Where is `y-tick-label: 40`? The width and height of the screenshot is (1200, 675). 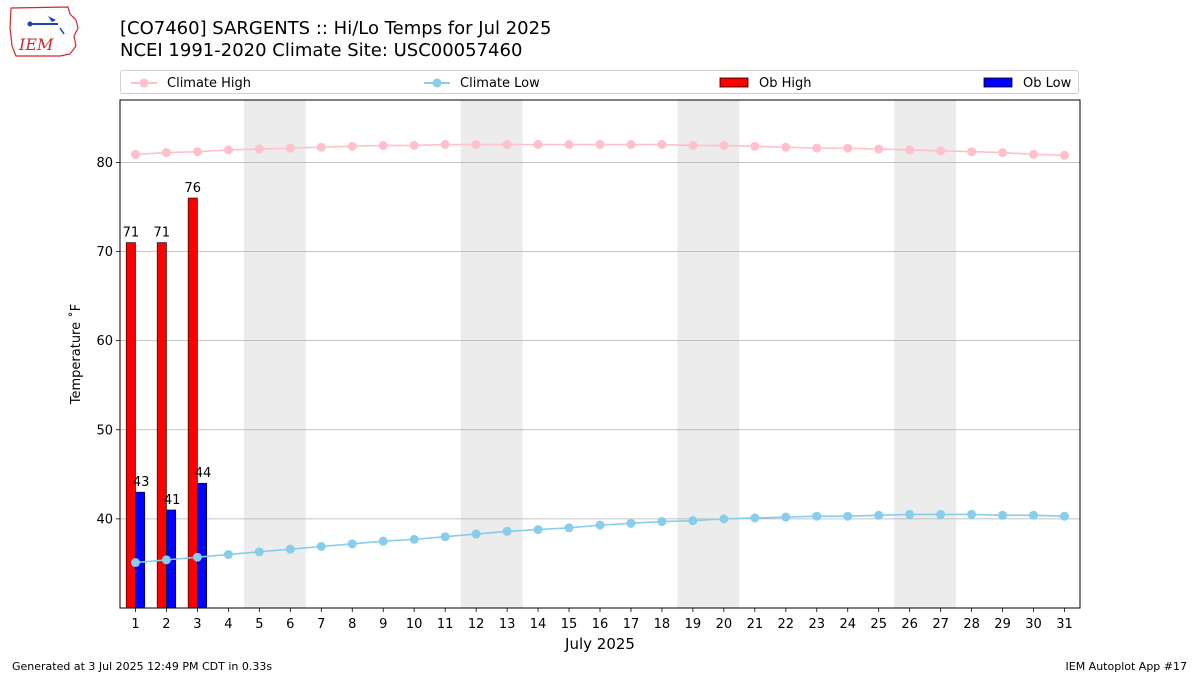
y-tick-label: 40 is located at coordinates (104, 519).